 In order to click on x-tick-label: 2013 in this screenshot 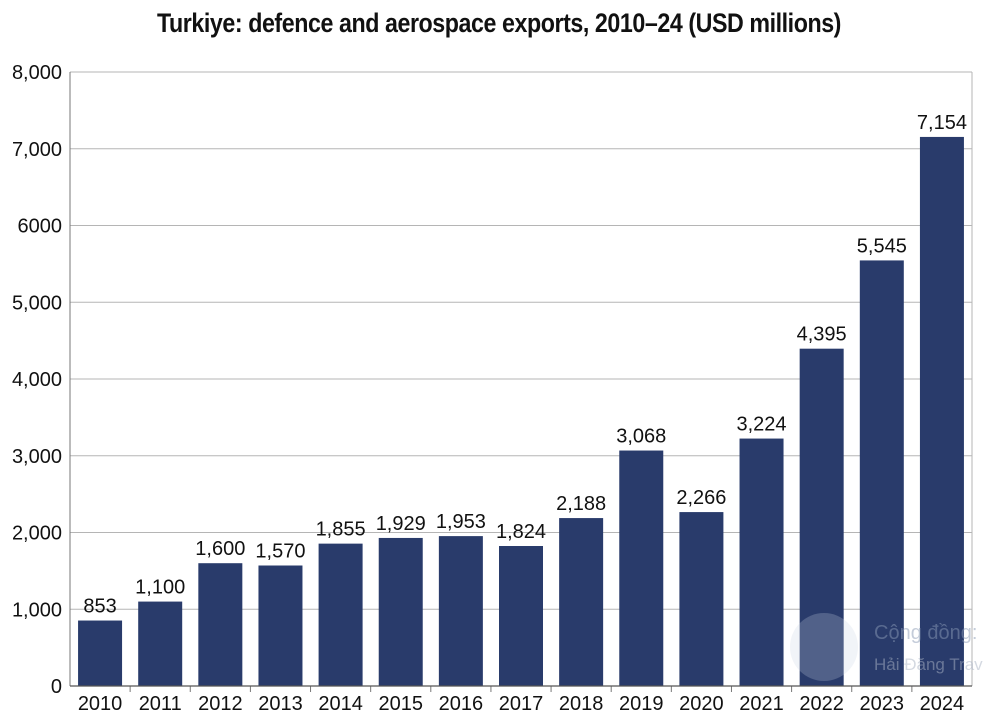, I will do `click(280, 704)`.